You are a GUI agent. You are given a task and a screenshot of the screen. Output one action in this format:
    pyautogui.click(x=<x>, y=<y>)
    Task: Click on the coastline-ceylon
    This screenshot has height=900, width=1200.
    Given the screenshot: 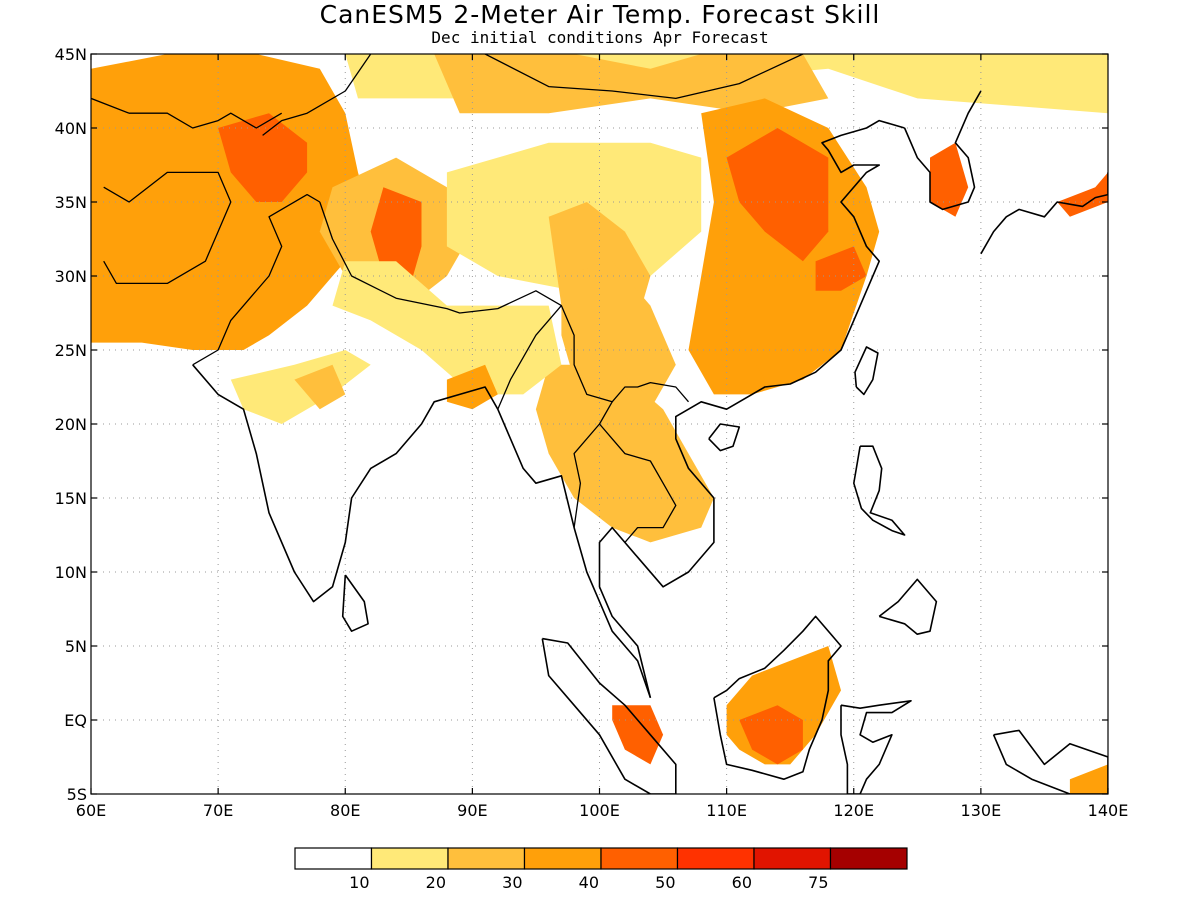 What is the action you would take?
    pyautogui.click(x=355, y=603)
    